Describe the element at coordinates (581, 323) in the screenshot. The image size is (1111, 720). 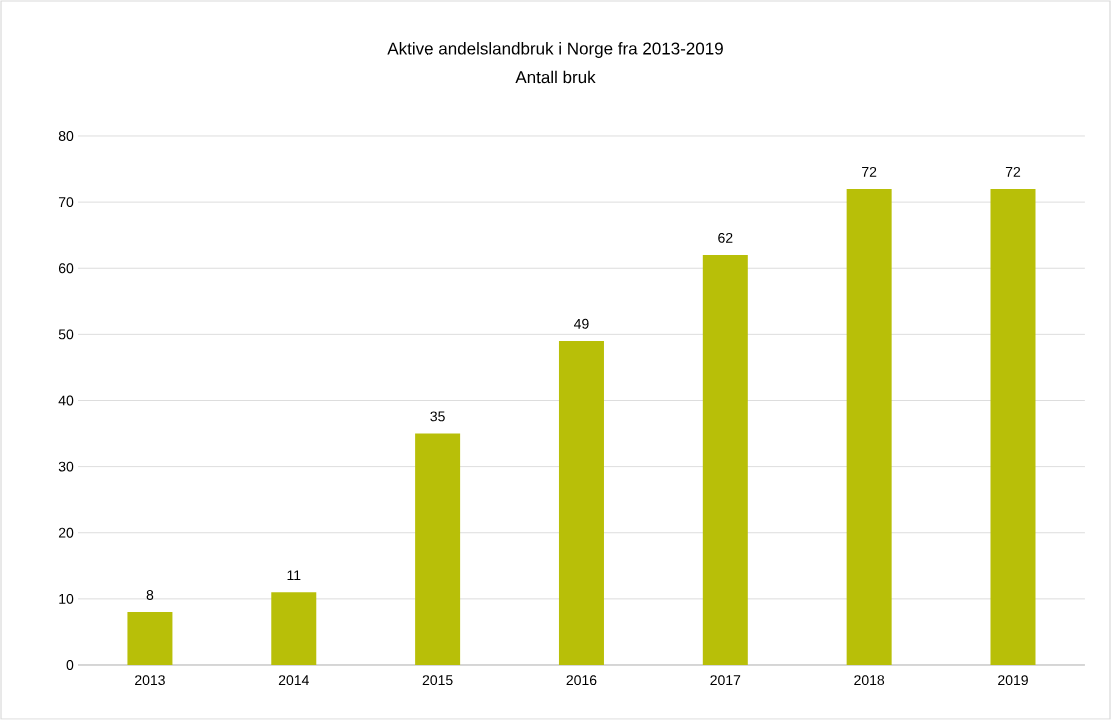
I see `data-label: 49` at that location.